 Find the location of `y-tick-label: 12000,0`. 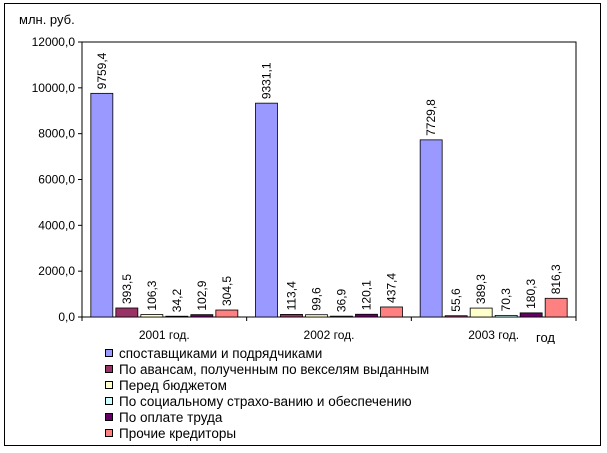

y-tick-label: 12000,0 is located at coordinates (54, 42).